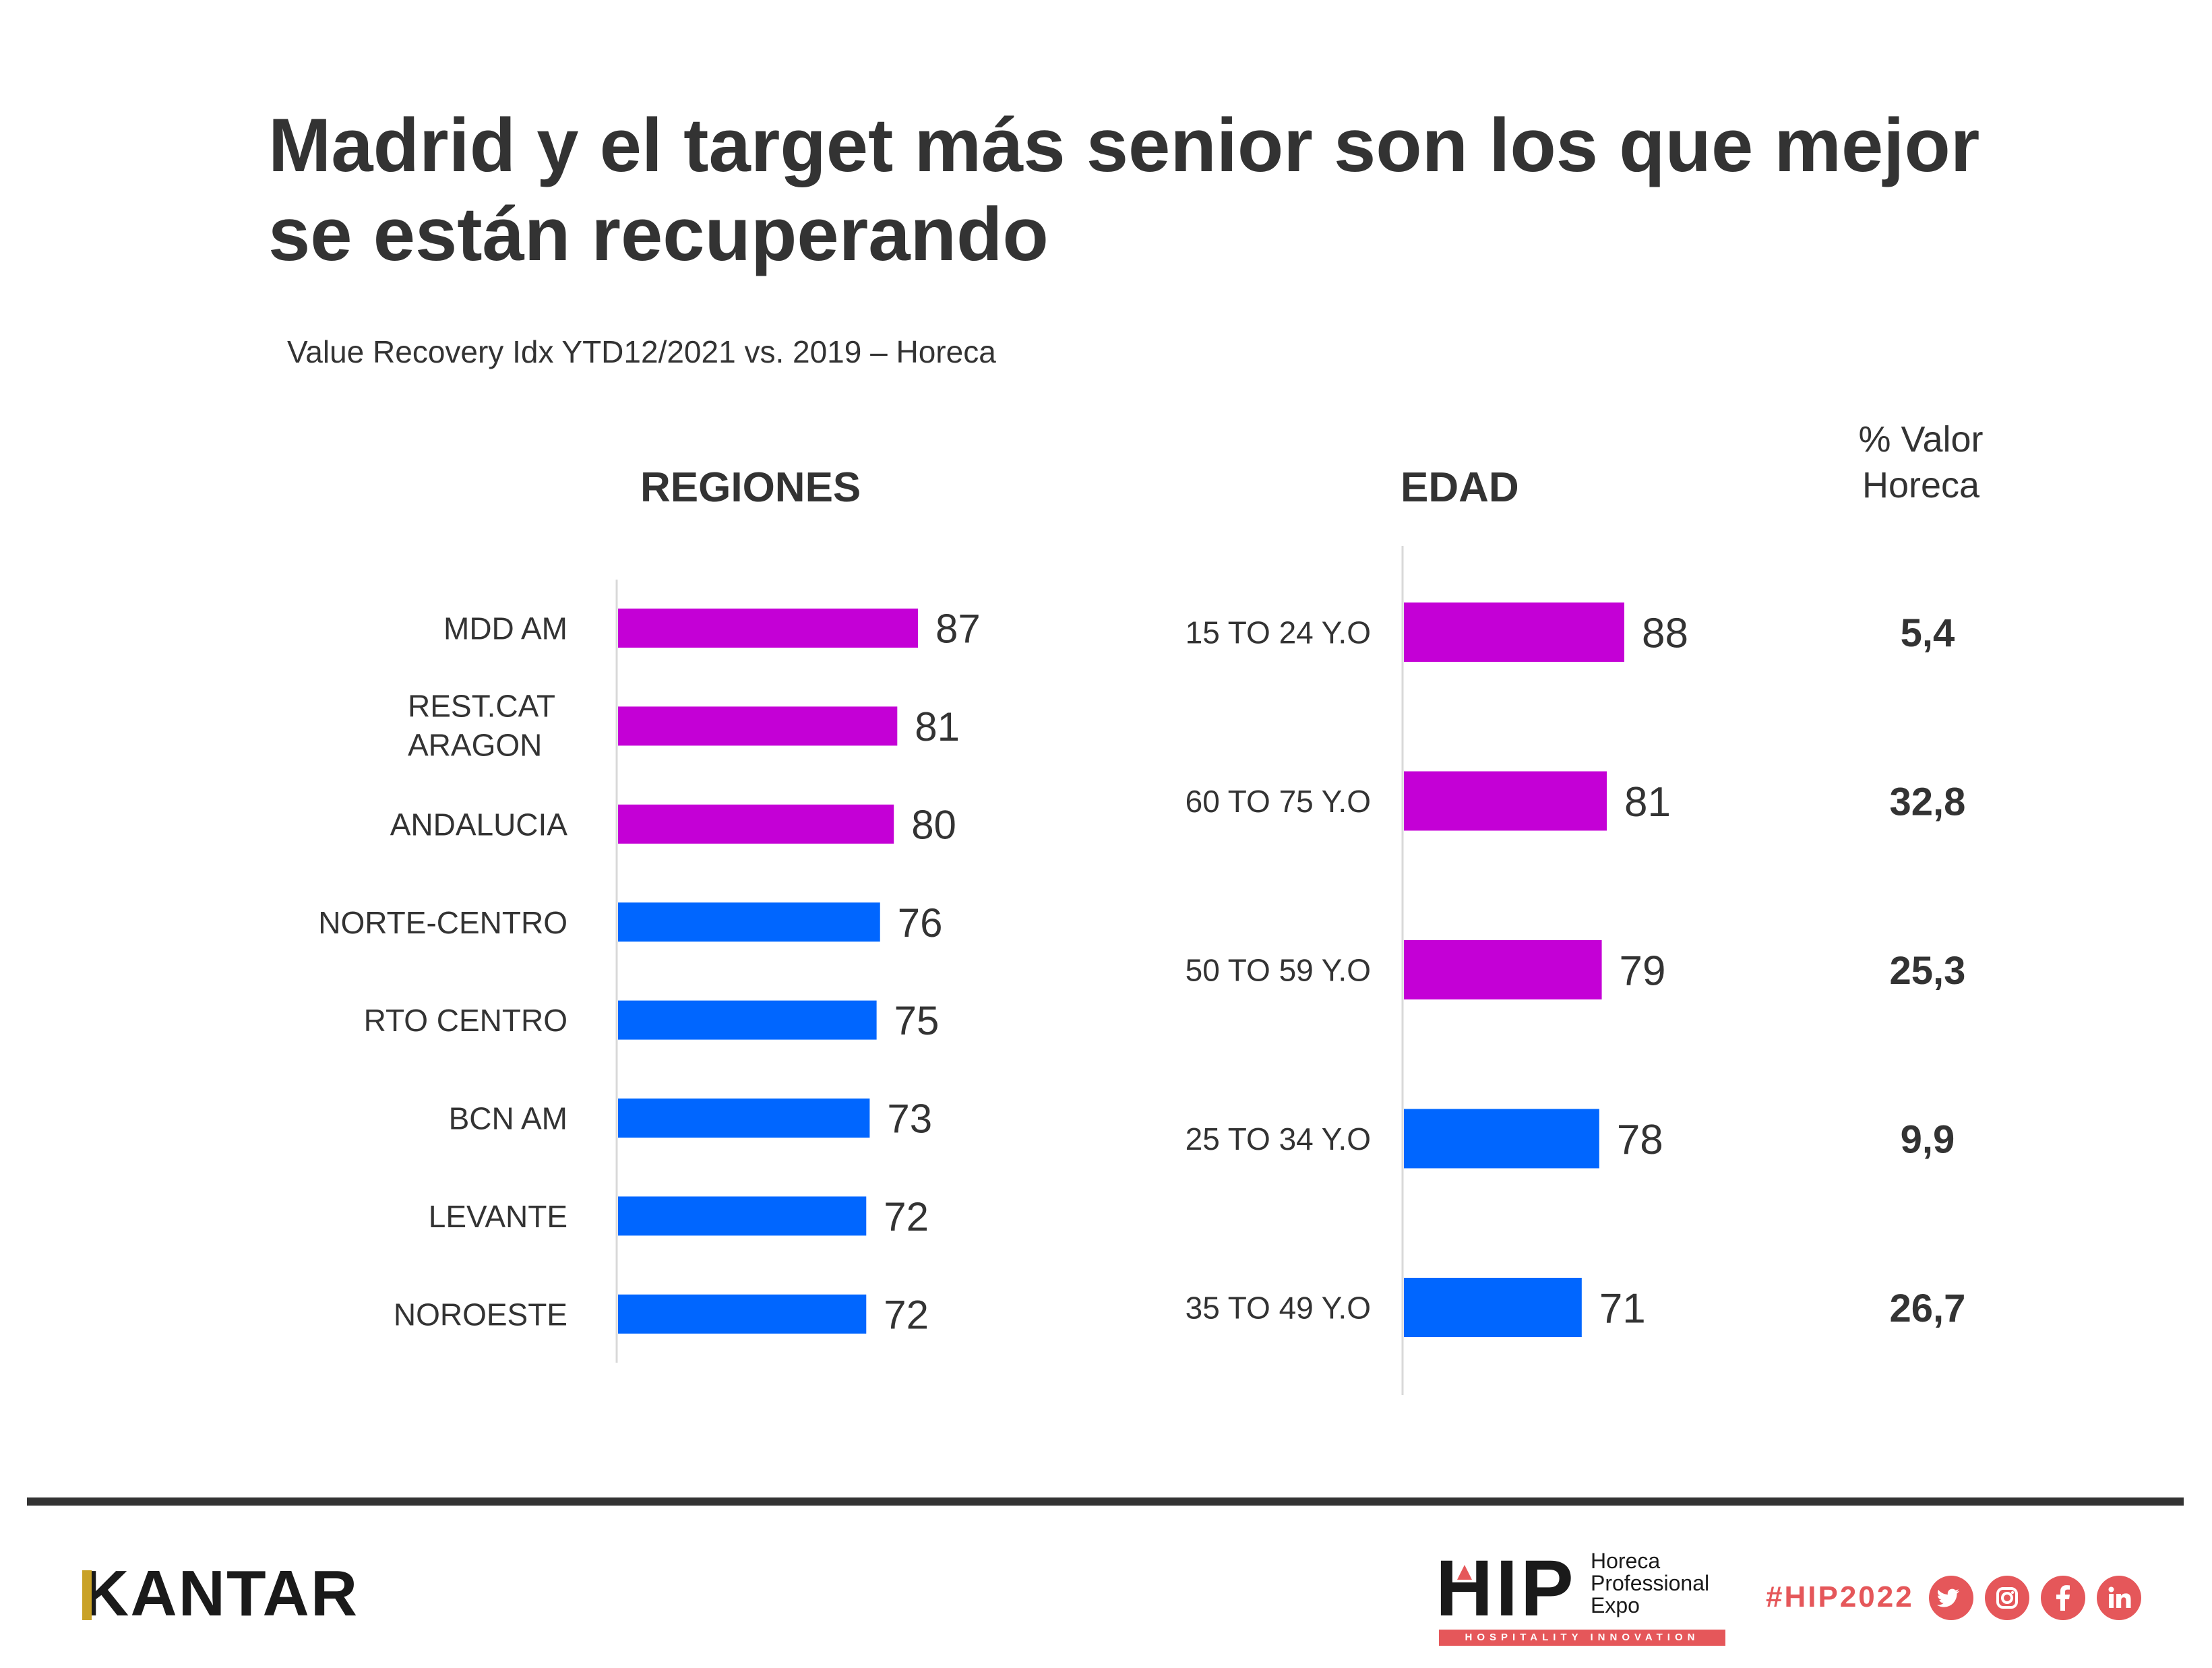 Image resolution: width=2212 pixels, height=1668 pixels. Describe the element at coordinates (2063, 1598) in the screenshot. I see `facebook-icon` at that location.